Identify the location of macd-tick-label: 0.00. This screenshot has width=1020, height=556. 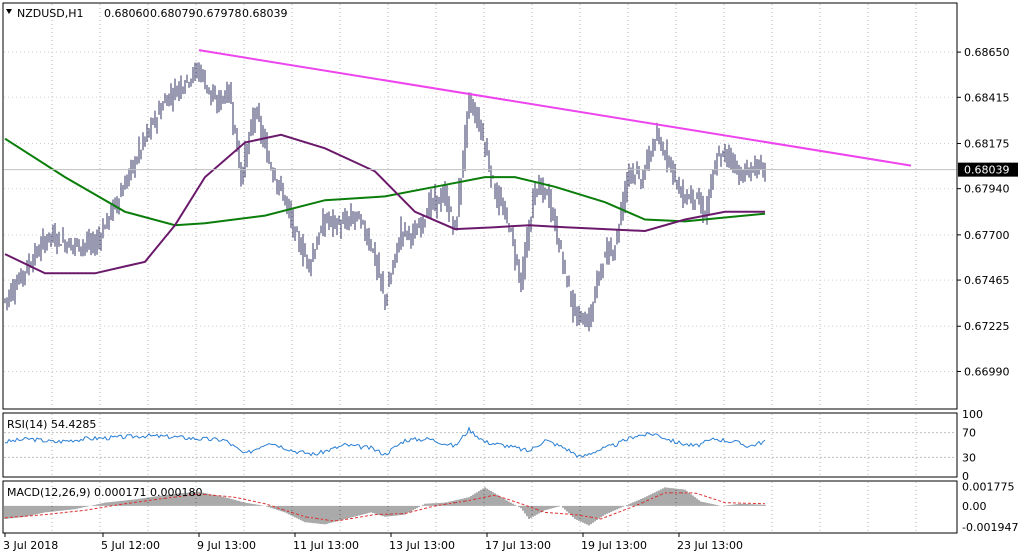
(974, 506).